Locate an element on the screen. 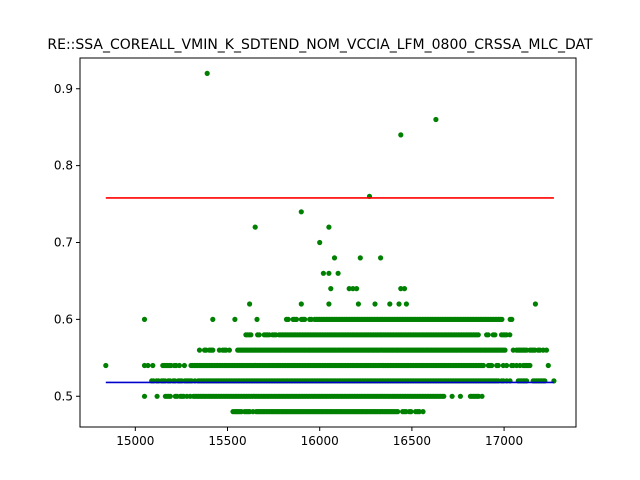  x-tick-label: 15500 is located at coordinates (227, 441).